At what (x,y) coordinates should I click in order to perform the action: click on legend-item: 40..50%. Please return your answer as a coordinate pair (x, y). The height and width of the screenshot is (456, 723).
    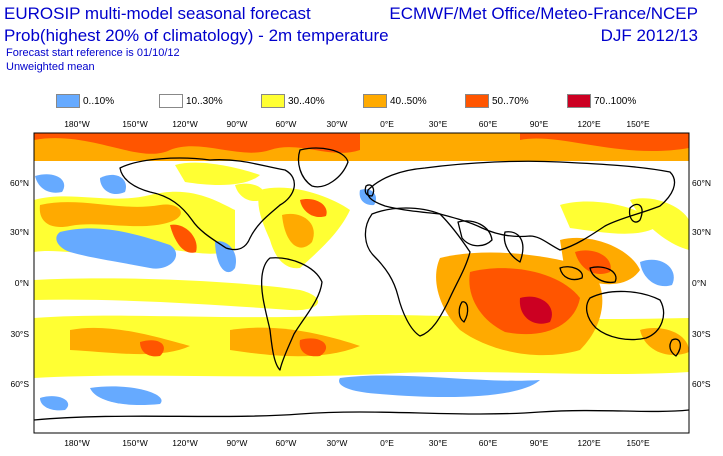
    Looking at the image, I should click on (395, 101).